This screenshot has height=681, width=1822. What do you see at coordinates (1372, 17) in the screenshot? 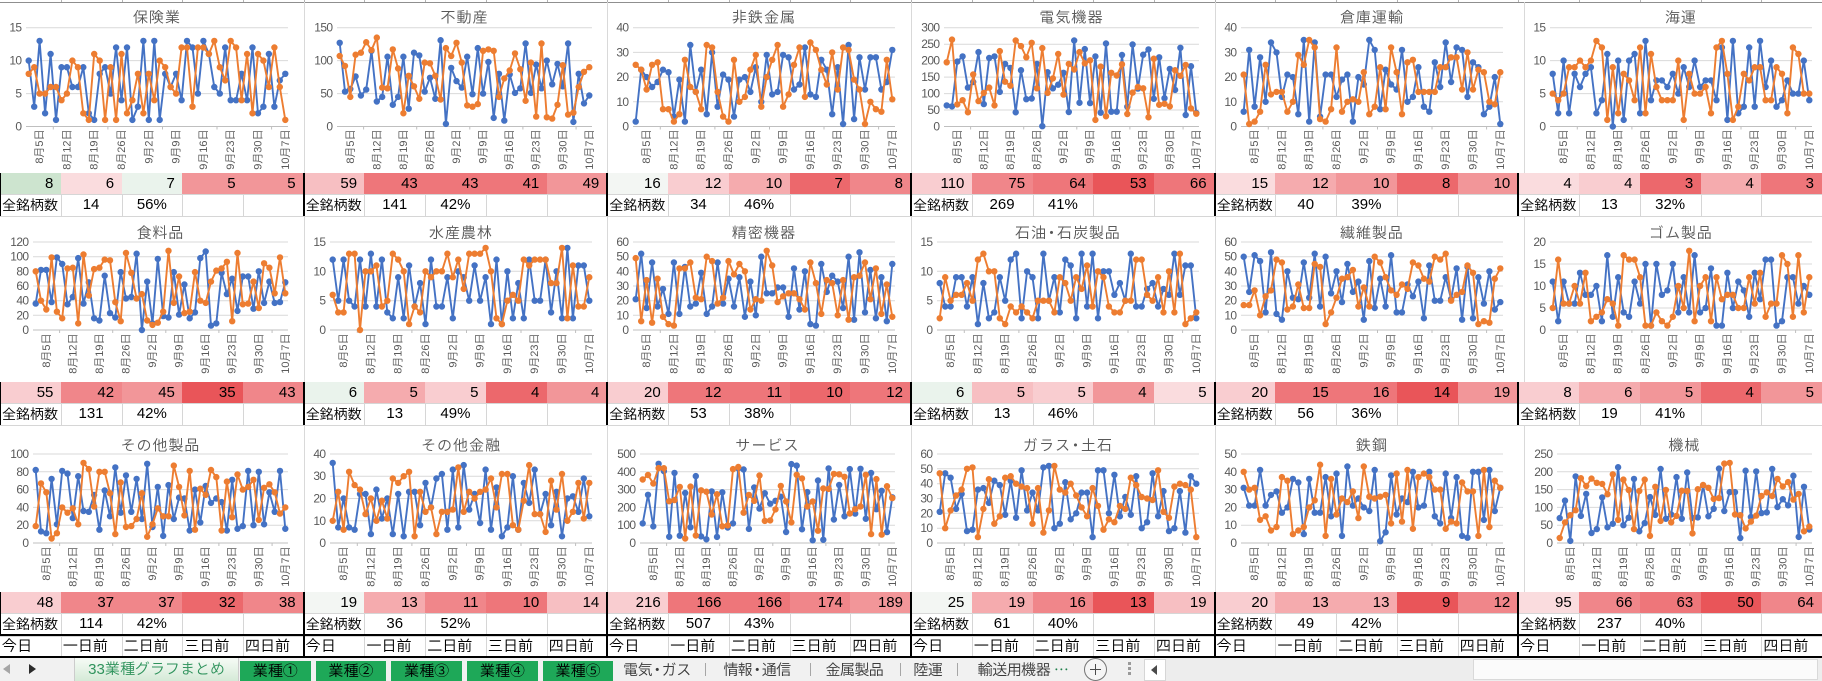
I see `svg-text: 倉庫運輸` at bounding box center [1372, 17].